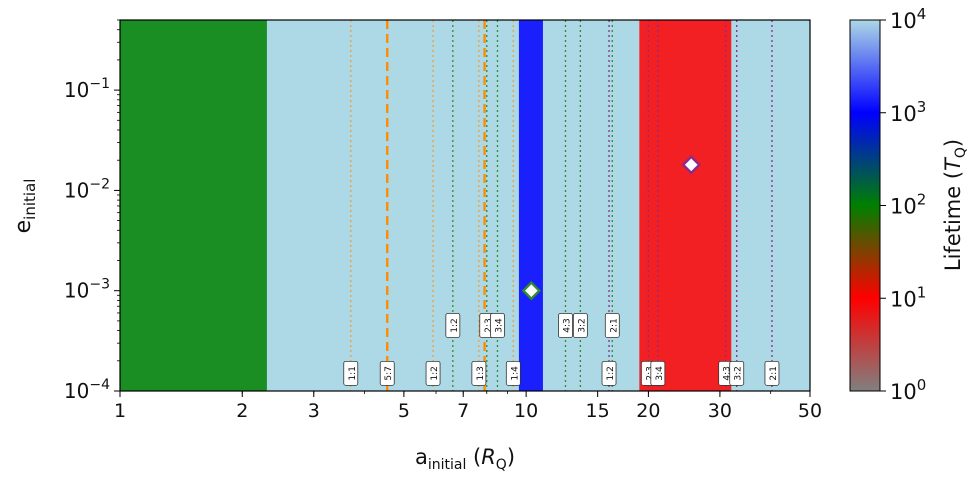 Image resolution: width=973 pixels, height=477 pixels. What do you see at coordinates (648, 411) in the screenshot?
I see `x-tick-label: 20` at bounding box center [648, 411].